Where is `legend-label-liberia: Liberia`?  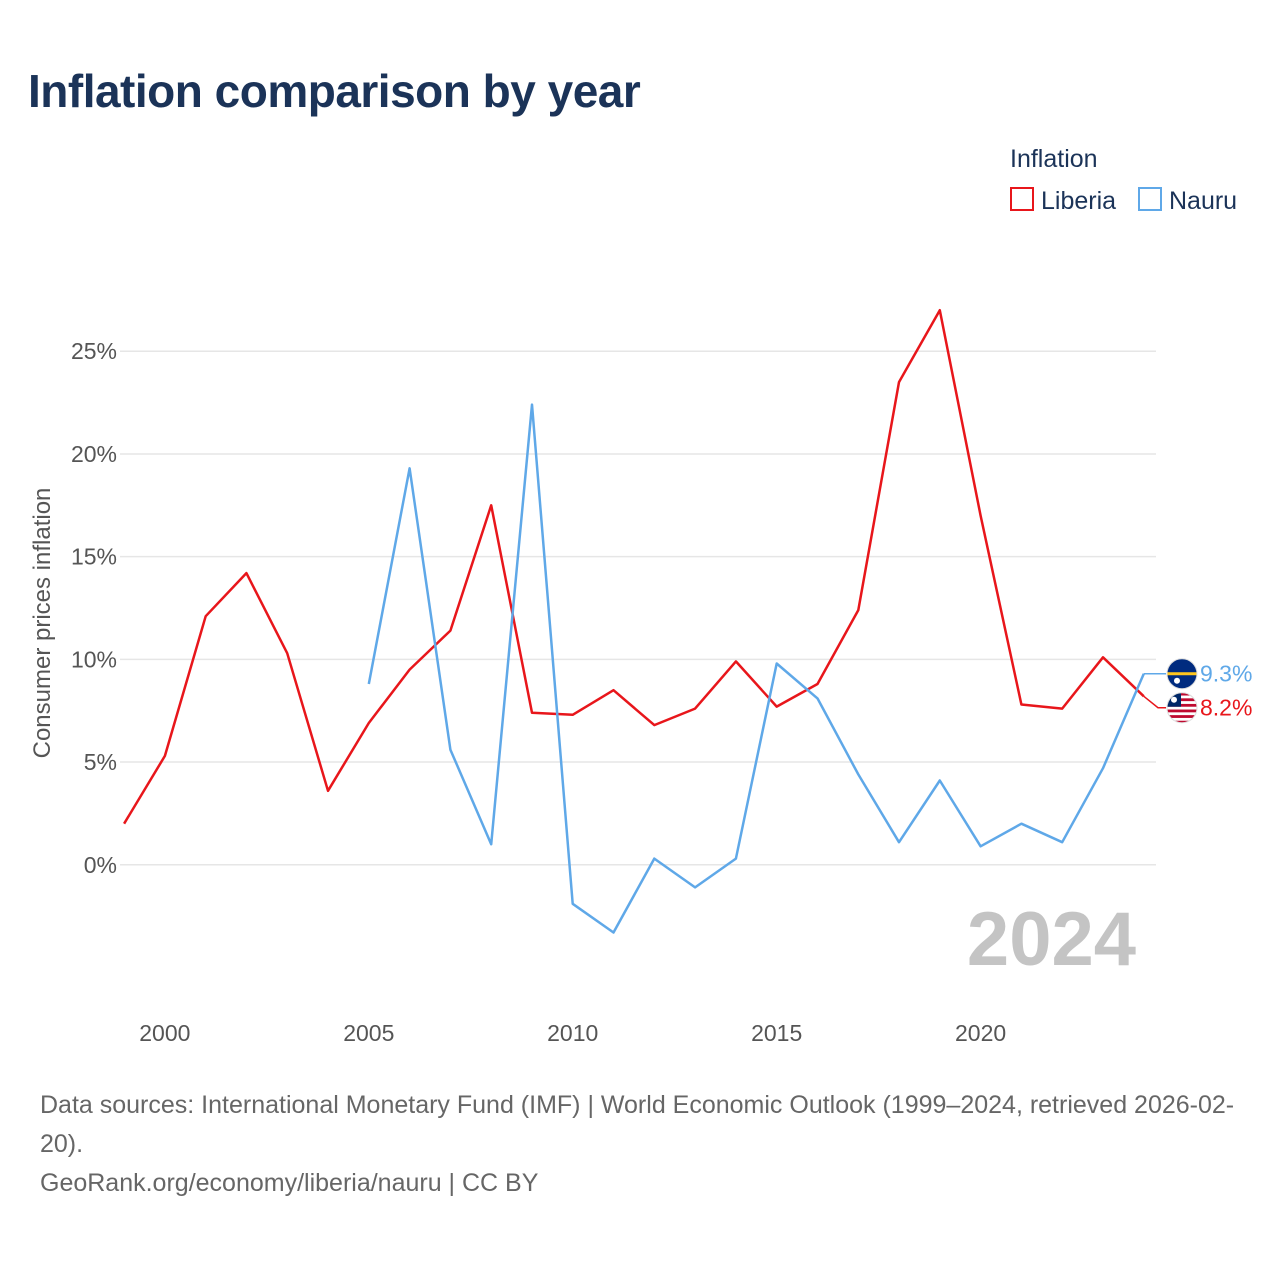
legend-label-liberia: Liberia is located at coordinates (1078, 201).